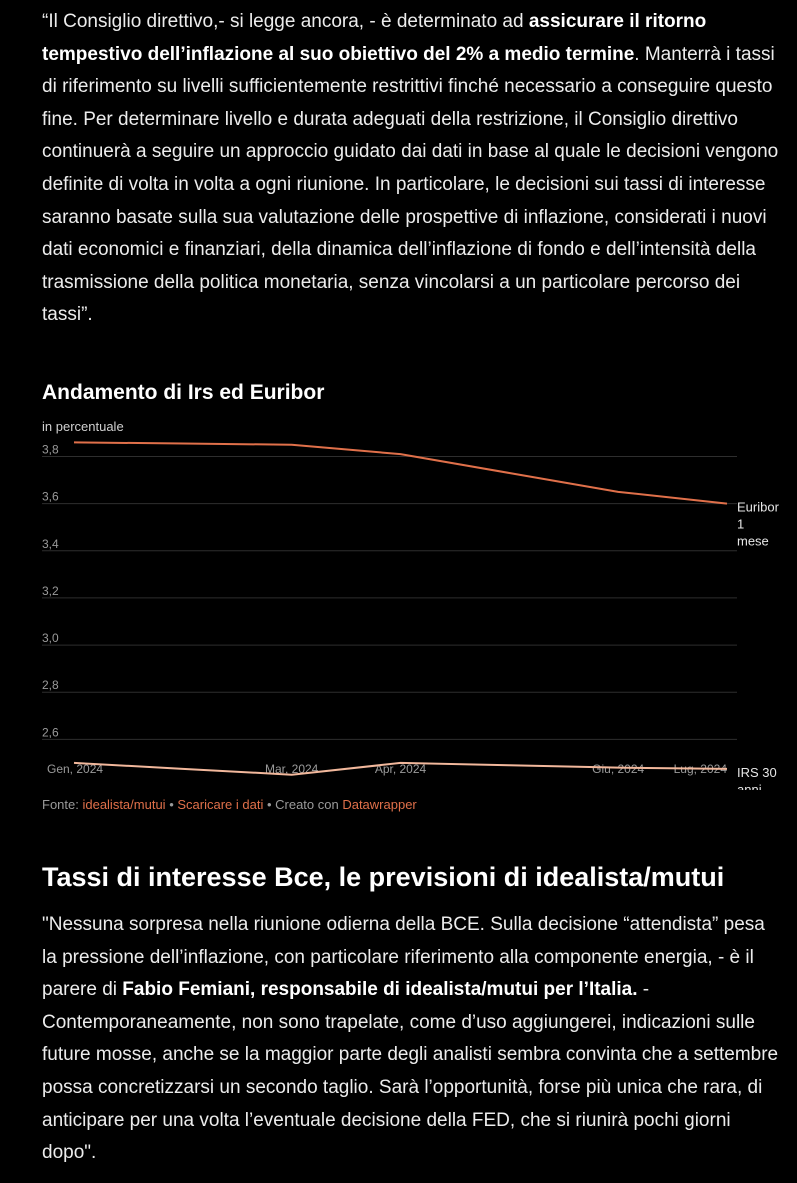  What do you see at coordinates (75, 769) in the screenshot?
I see `x-tick-label: Gen, 2024` at bounding box center [75, 769].